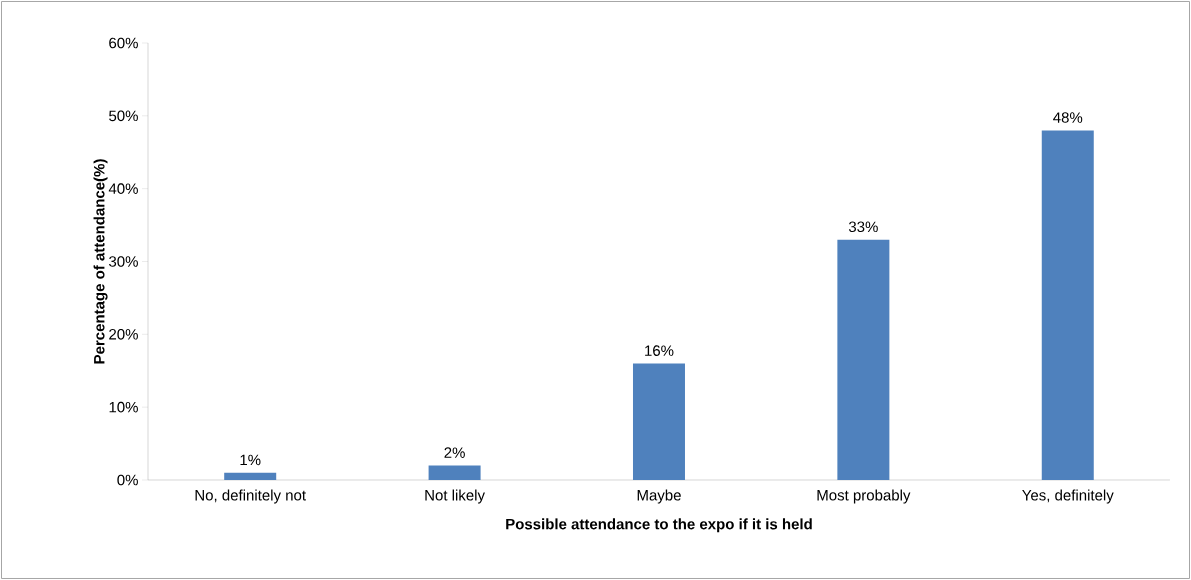 The width and height of the screenshot is (1191, 580). What do you see at coordinates (1068, 496) in the screenshot?
I see `x-tick-label: Yes, definitely` at bounding box center [1068, 496].